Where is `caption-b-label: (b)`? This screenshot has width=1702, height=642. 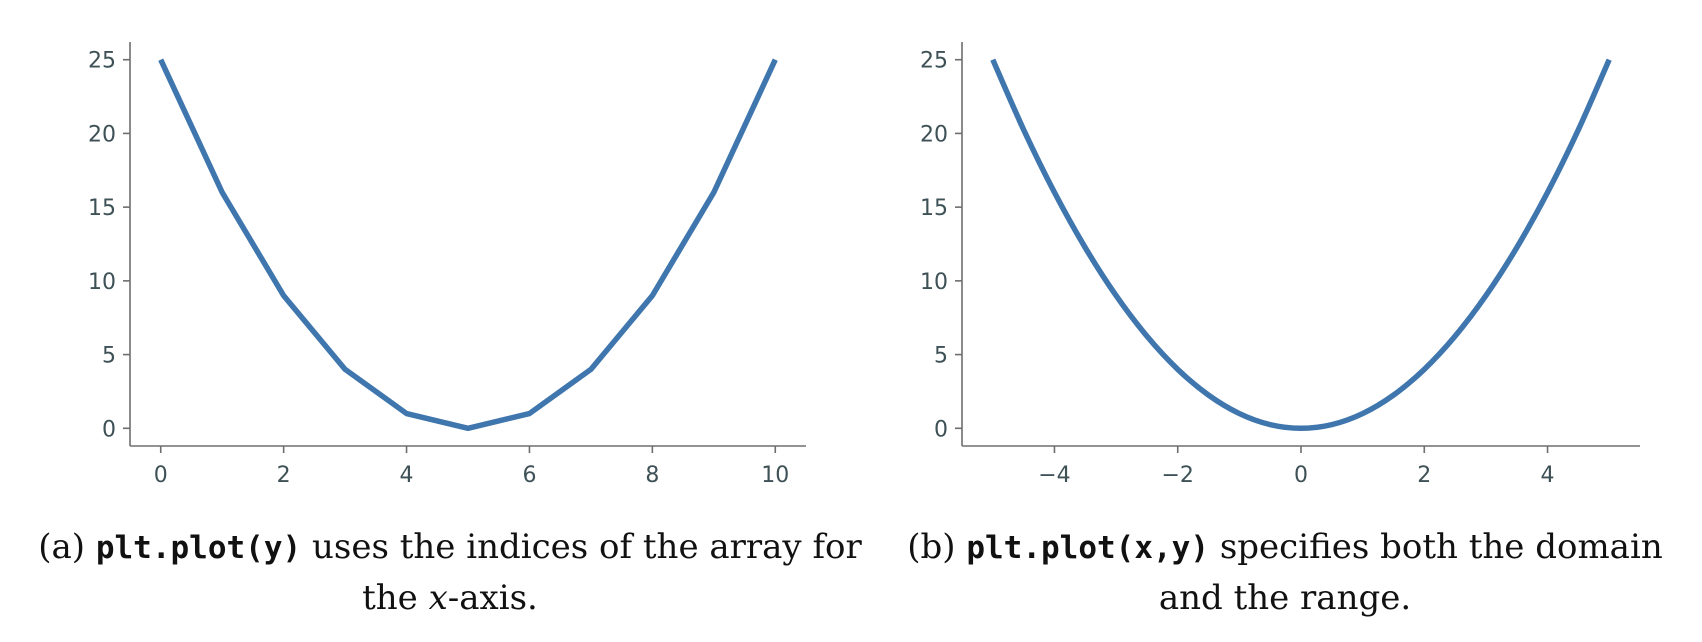
caption-b-label: (b) is located at coordinates (931, 547).